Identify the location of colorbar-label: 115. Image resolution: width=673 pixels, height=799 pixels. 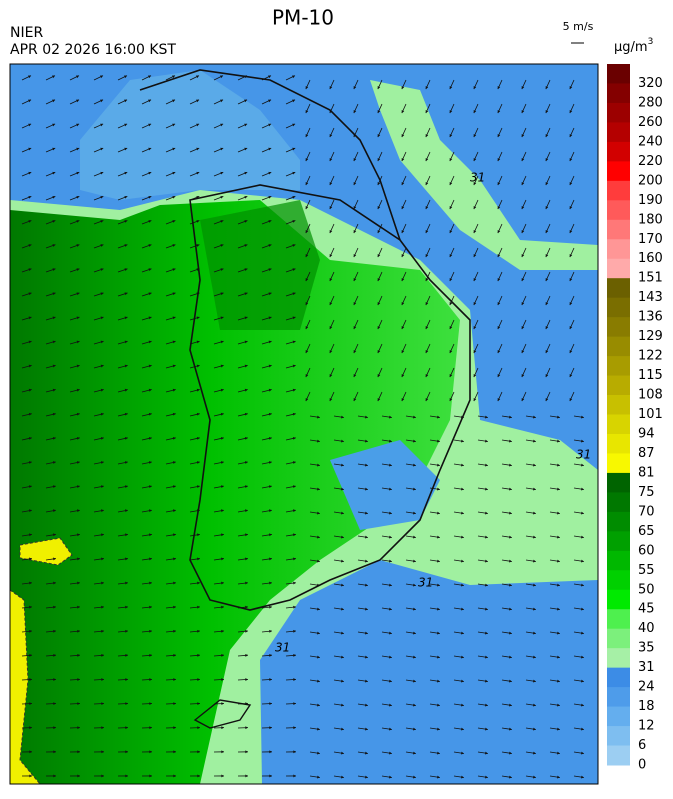
(650, 375).